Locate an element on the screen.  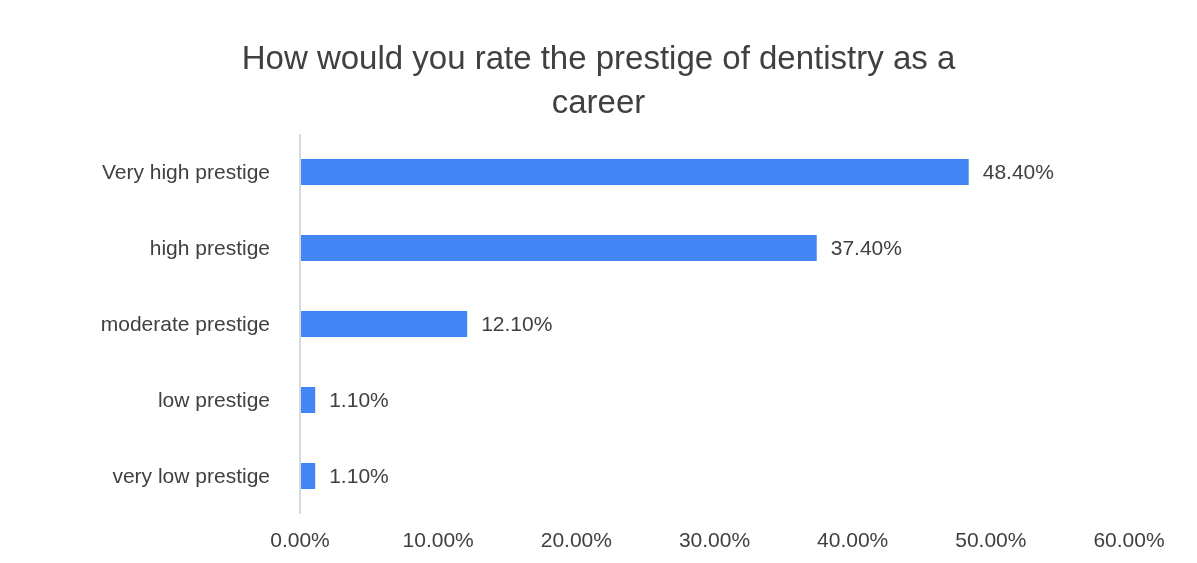
data-label: 48.40% is located at coordinates (1018, 172).